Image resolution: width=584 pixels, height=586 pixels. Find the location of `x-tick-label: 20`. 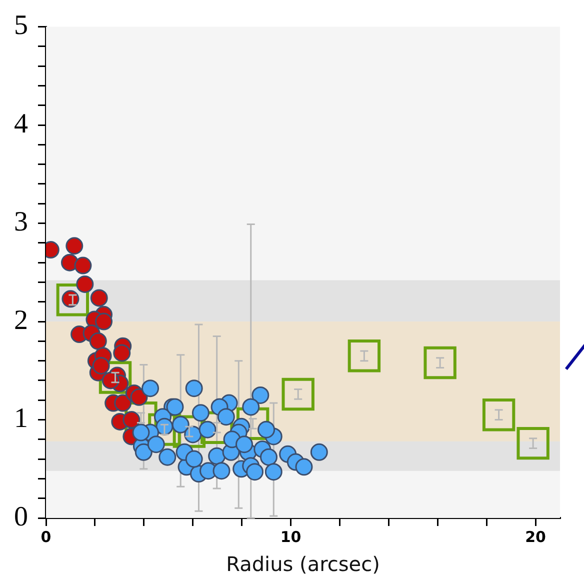

x-tick-label: 20 is located at coordinates (535, 537).